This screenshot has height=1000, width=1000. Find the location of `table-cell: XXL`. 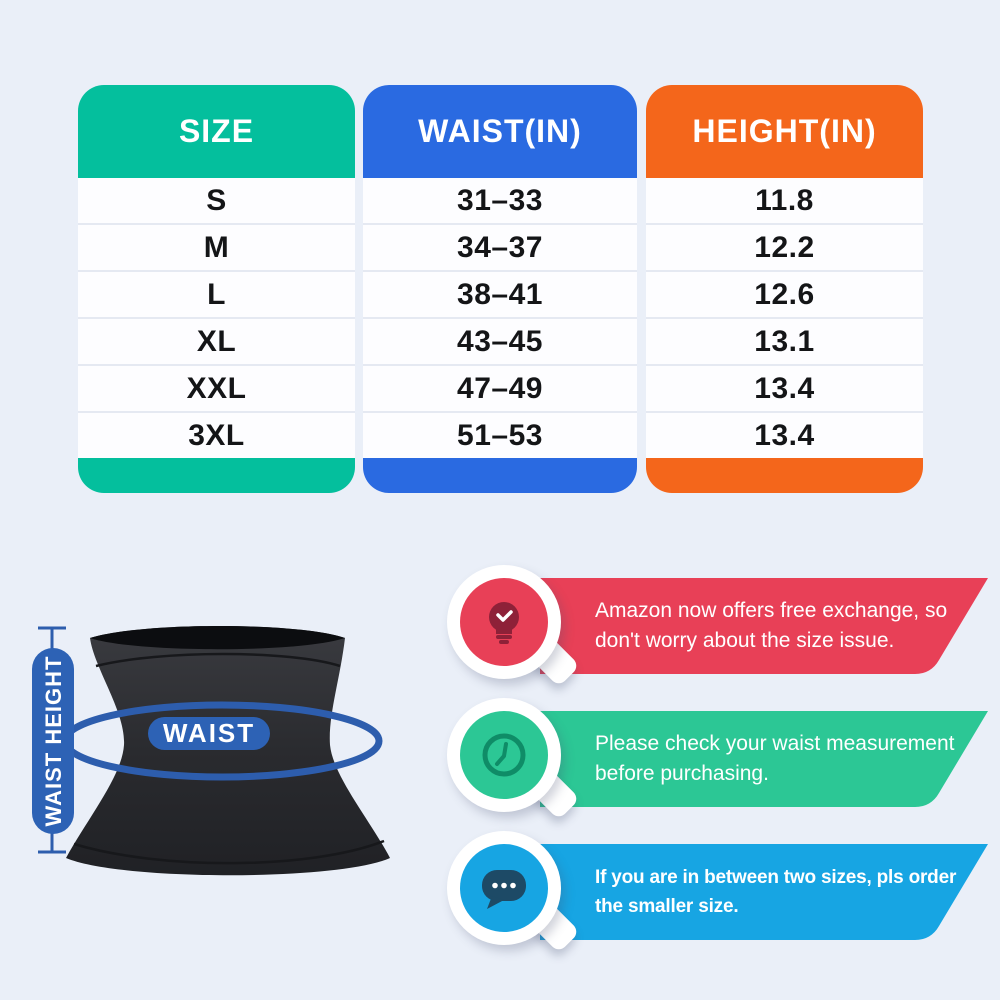

table-cell: XXL is located at coordinates (216, 389).